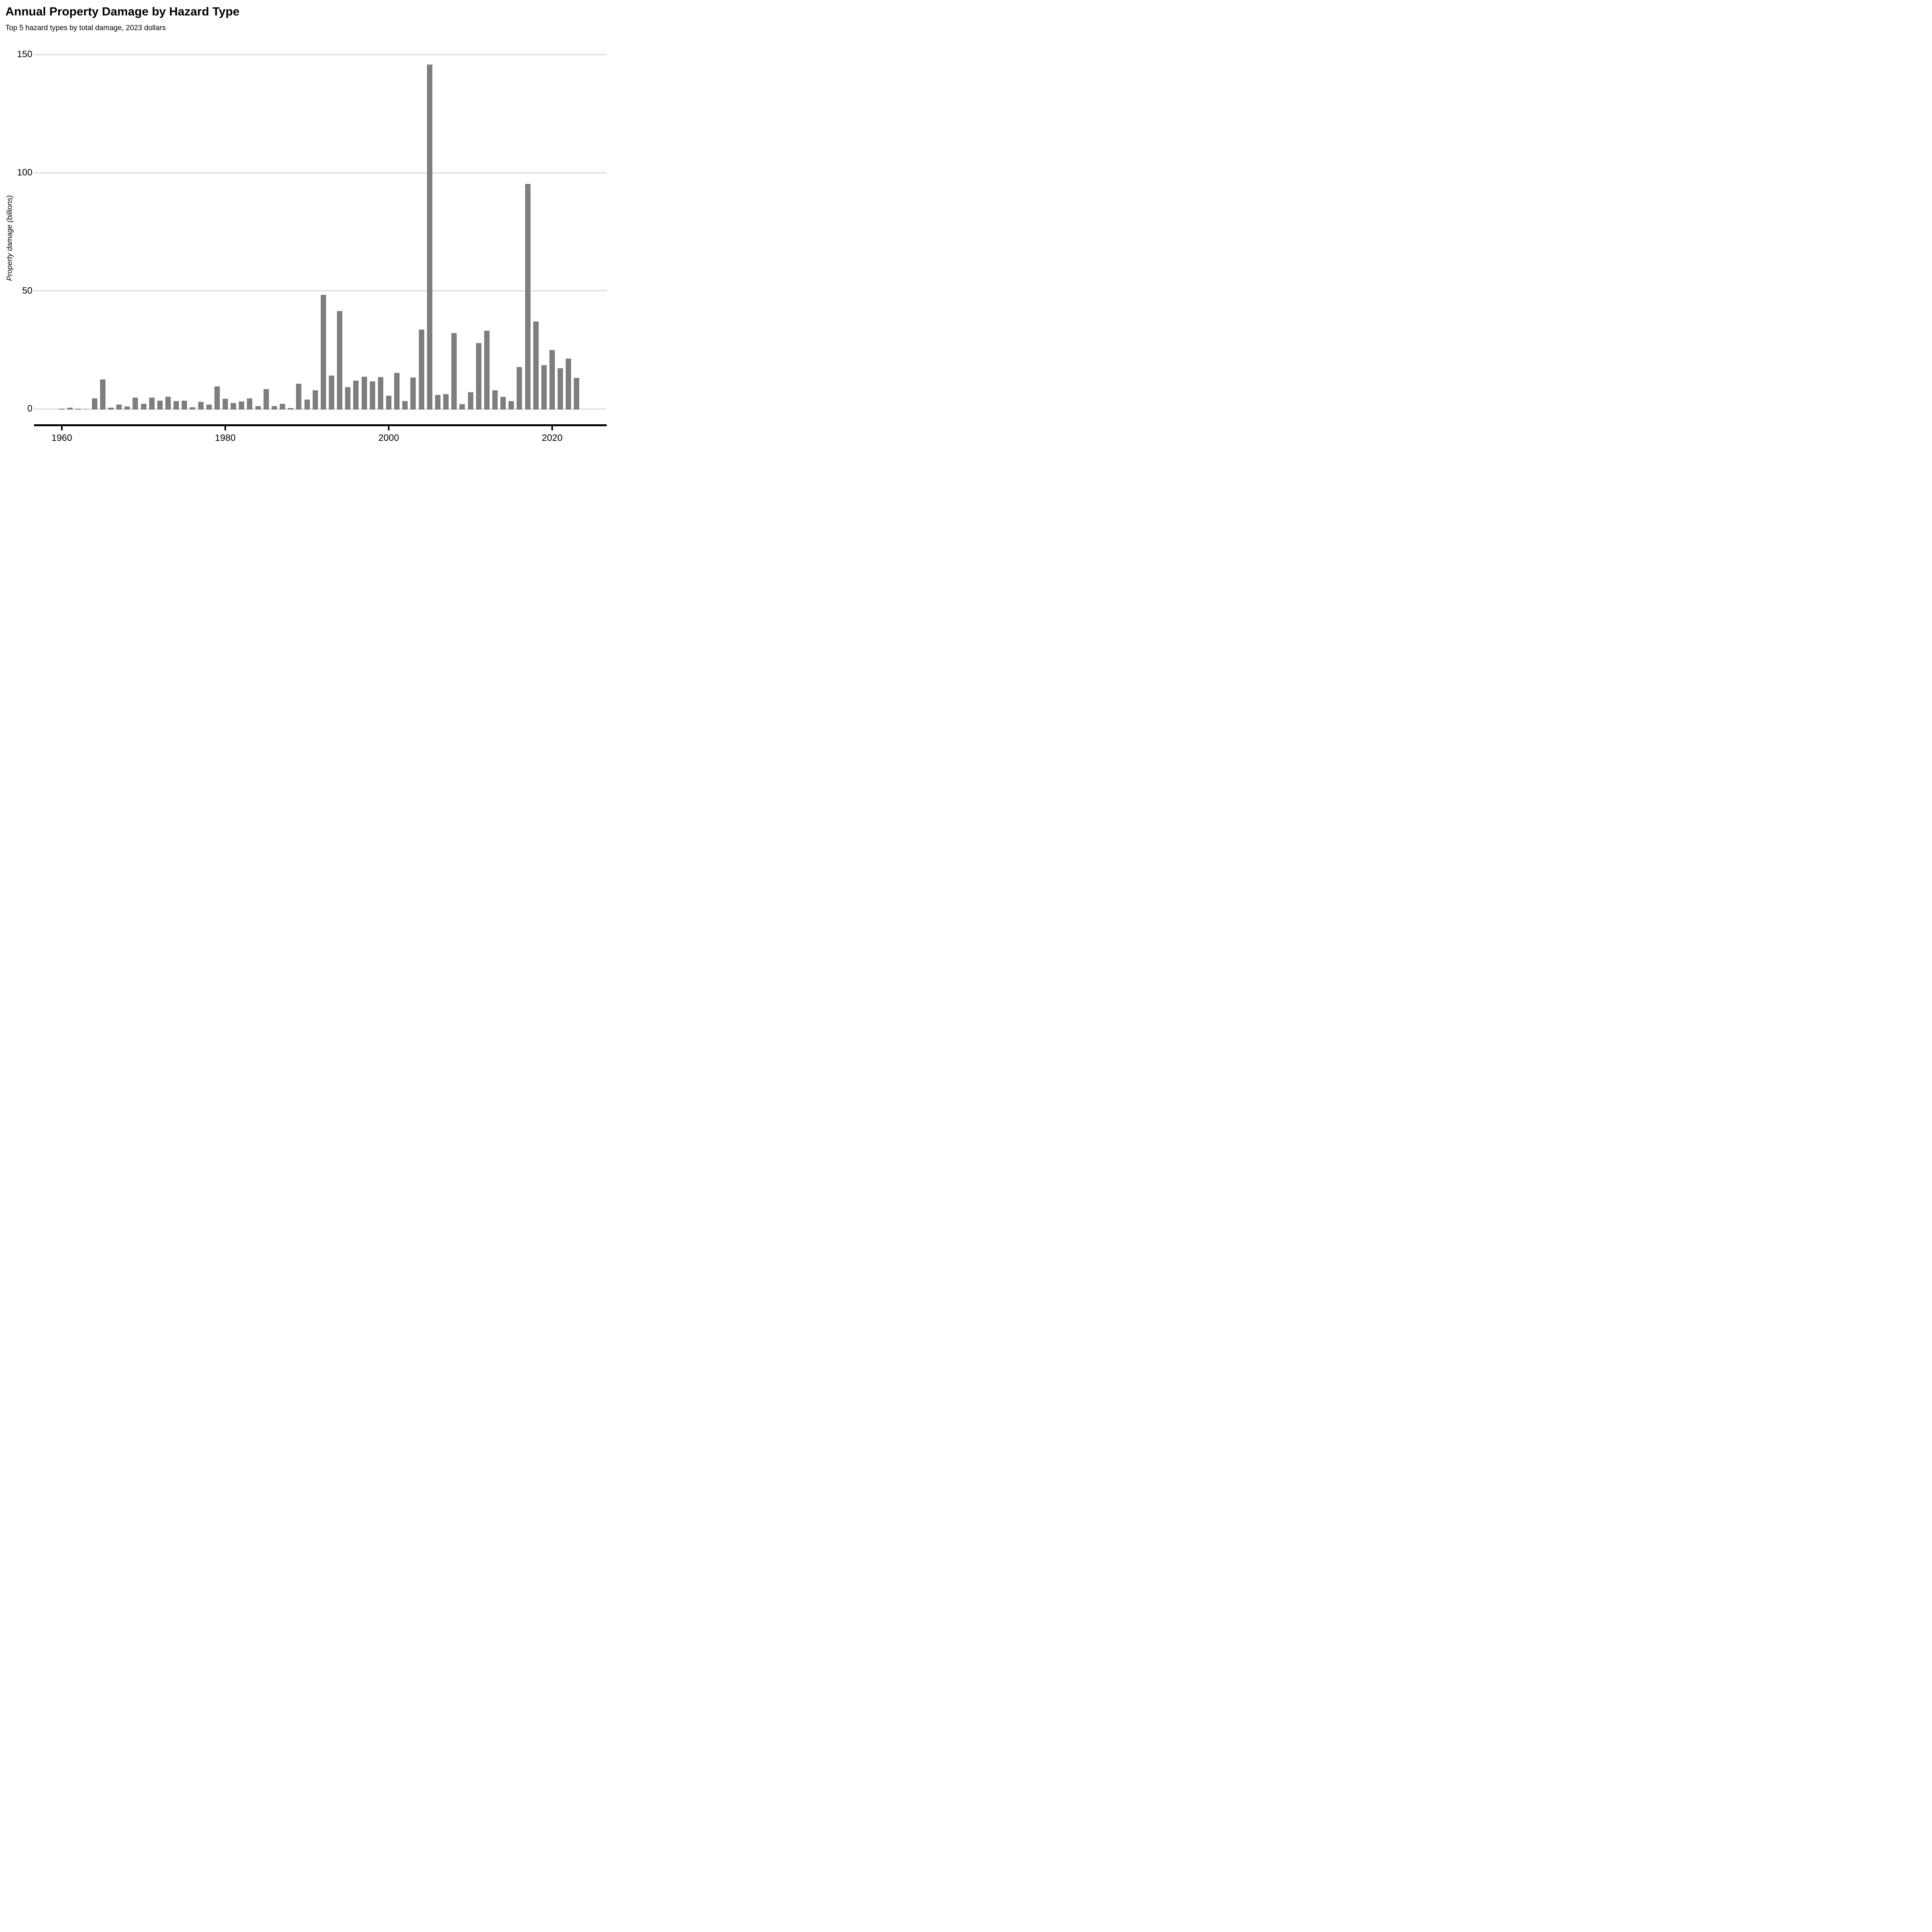 This screenshot has height=1932, width=1932. What do you see at coordinates (536, 365) in the screenshot?
I see `bar-2018` at bounding box center [536, 365].